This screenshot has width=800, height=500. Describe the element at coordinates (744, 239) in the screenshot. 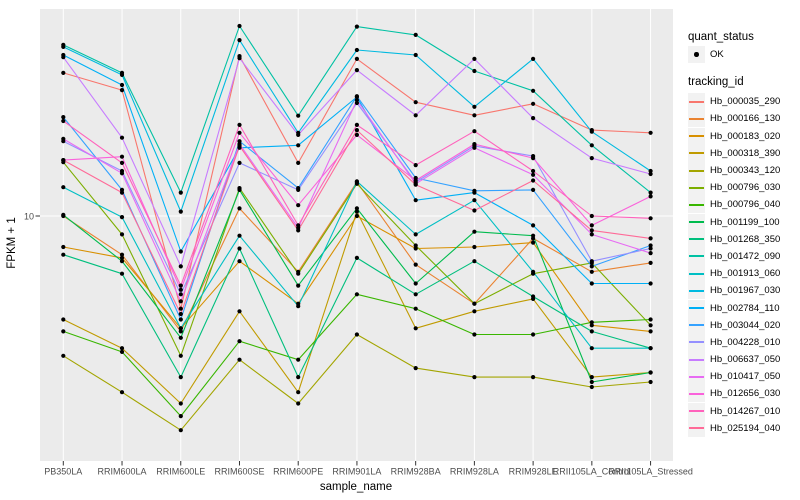

I see `legend-item-Hb_001268_350: Hb_001268_350` at that location.